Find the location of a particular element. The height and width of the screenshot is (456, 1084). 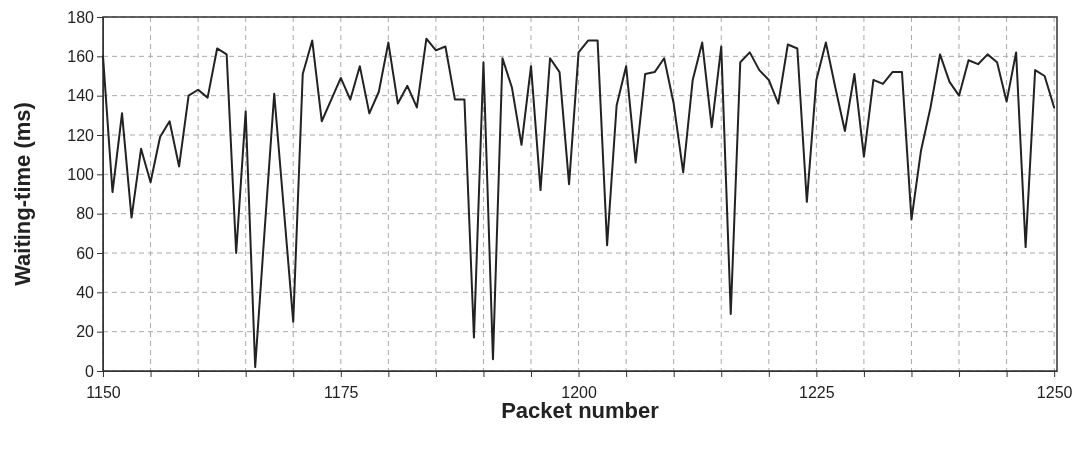

y-tick-label: 60 is located at coordinates (85, 253).